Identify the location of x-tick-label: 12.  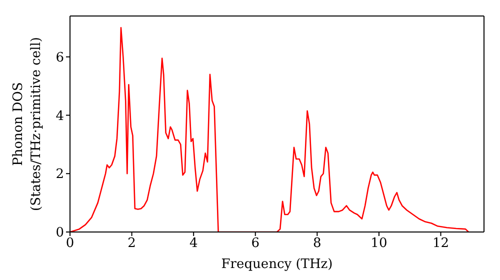
(441, 244).